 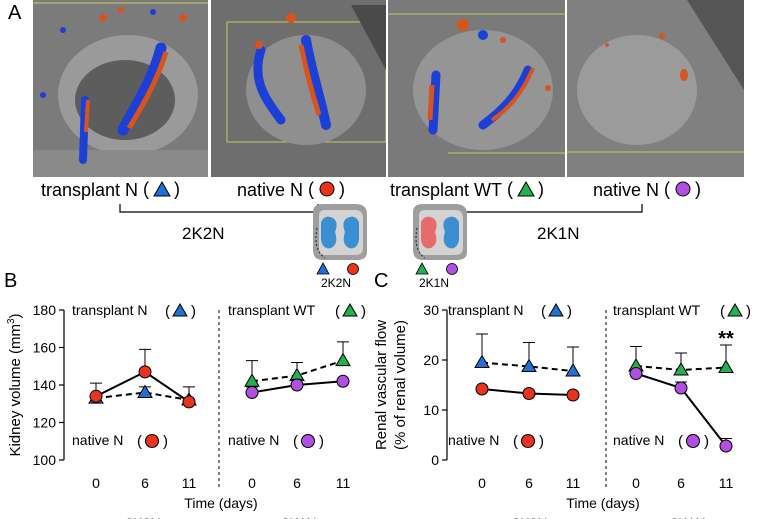 I want to click on purple-circle-marker: (), so click(x=682, y=189).